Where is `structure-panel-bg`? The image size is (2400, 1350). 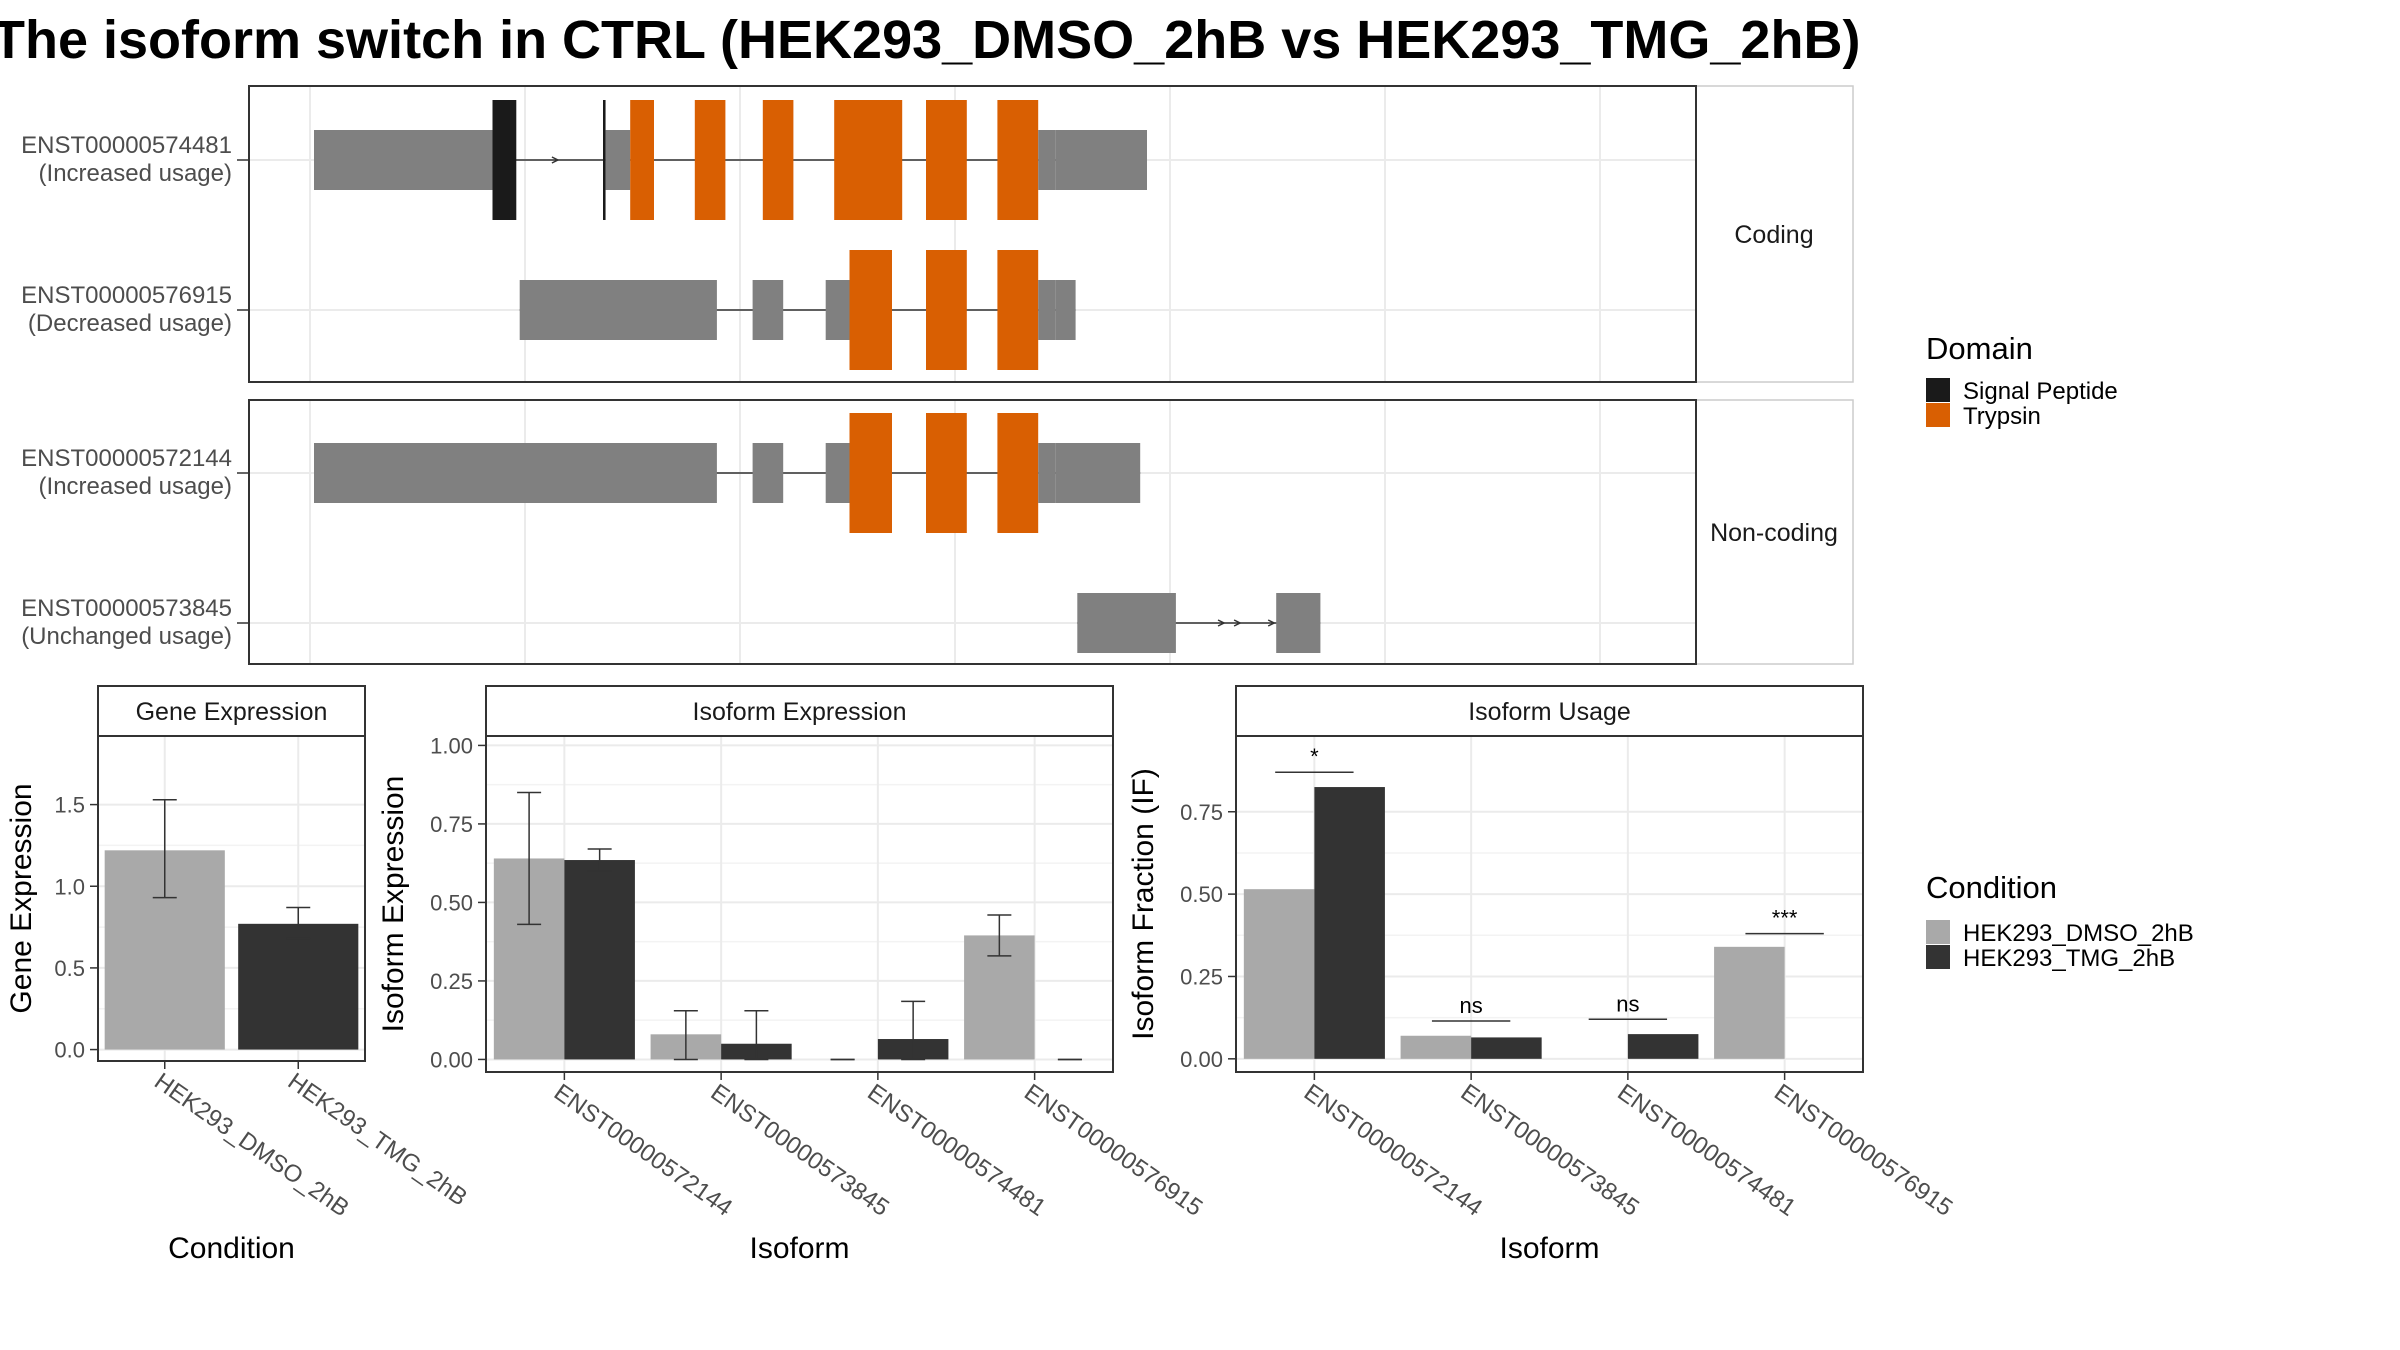 structure-panel-bg is located at coordinates (972, 532).